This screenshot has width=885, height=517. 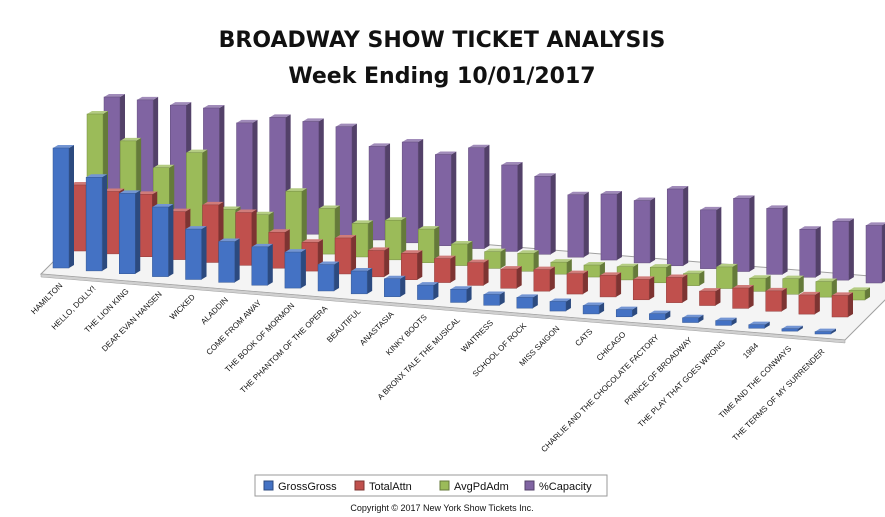 I want to click on legend-item-totalattn: TotalAttn, so click(x=383, y=486).